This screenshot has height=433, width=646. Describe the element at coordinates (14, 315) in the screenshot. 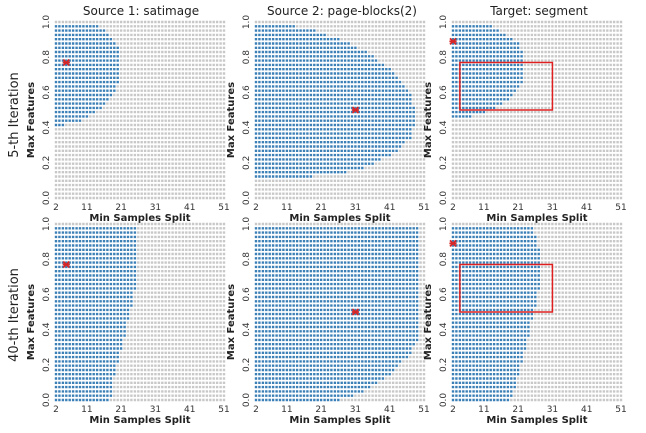

I see `row-label-2: 40-th Iteration` at that location.